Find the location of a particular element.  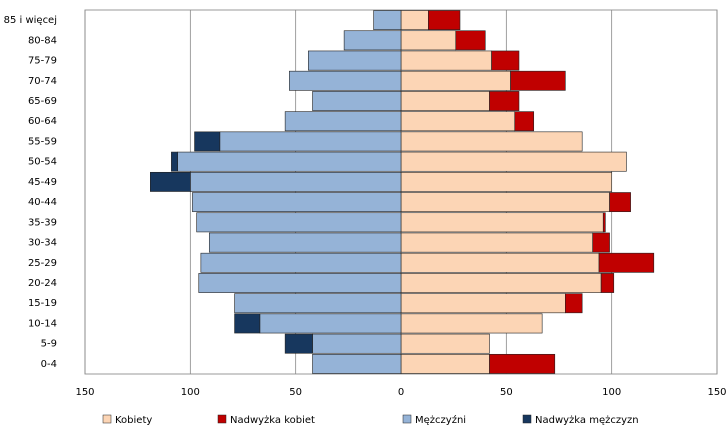

y-tick-label: 20-24 is located at coordinates (42, 283).